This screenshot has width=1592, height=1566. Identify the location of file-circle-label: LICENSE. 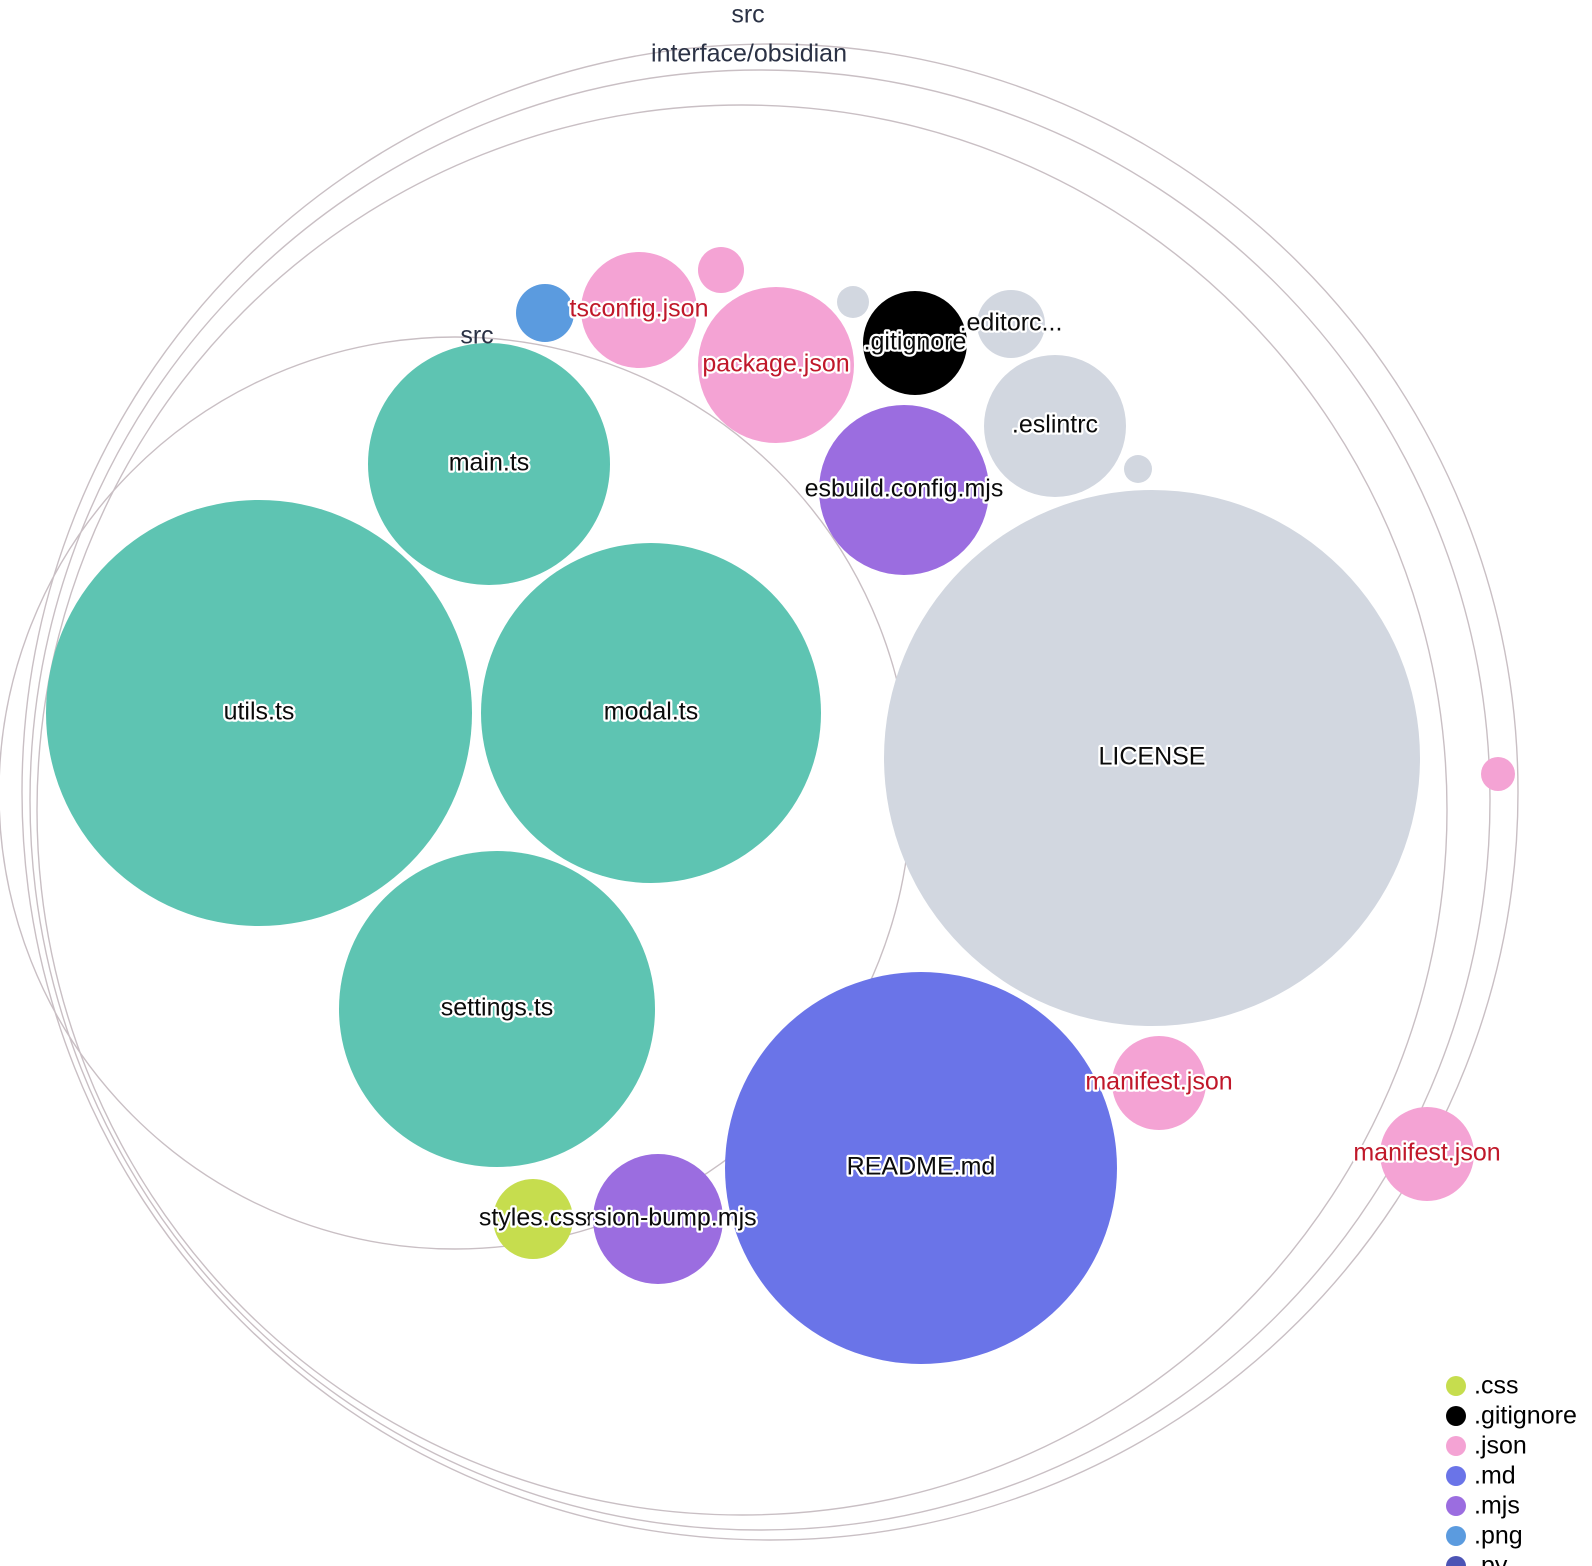
(1152, 757).